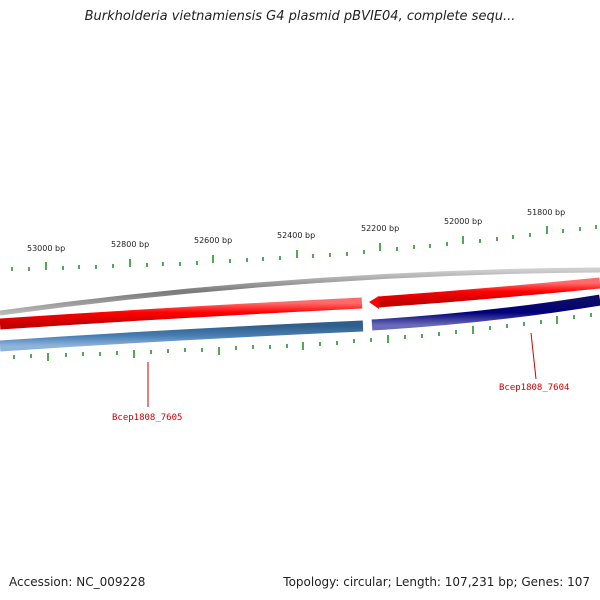 The height and width of the screenshot is (600, 600). I want to click on tick-label-52000: 52000 bp, so click(463, 221).